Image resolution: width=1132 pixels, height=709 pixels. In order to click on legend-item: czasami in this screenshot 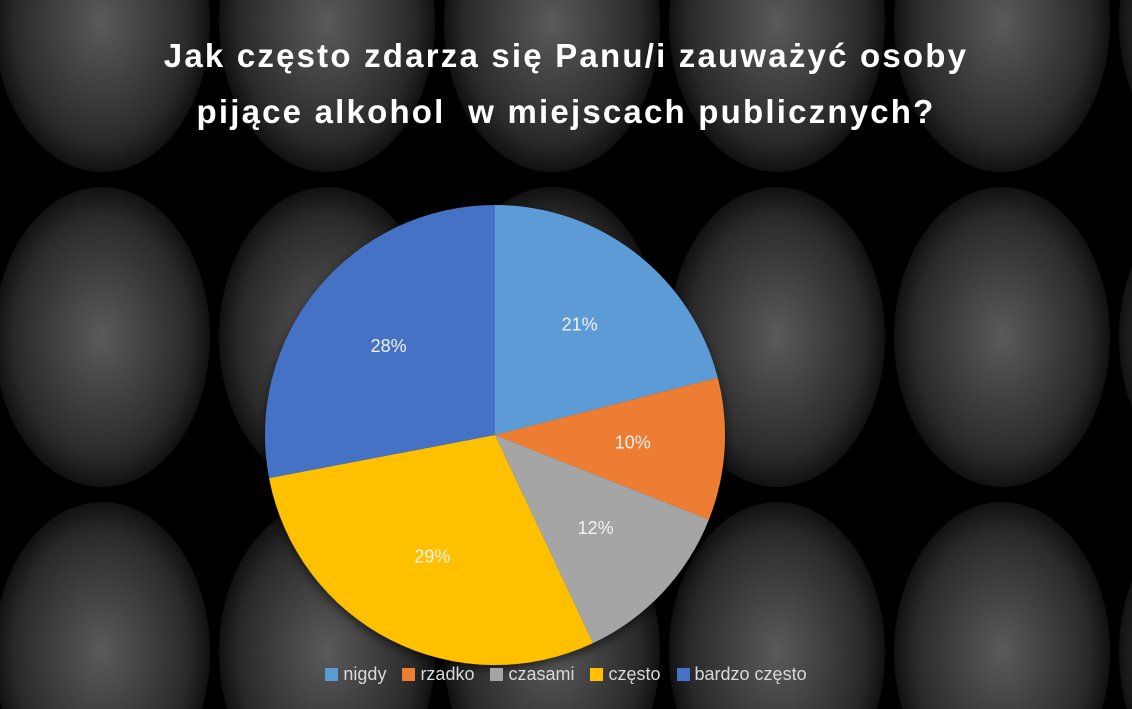, I will do `click(532, 674)`.